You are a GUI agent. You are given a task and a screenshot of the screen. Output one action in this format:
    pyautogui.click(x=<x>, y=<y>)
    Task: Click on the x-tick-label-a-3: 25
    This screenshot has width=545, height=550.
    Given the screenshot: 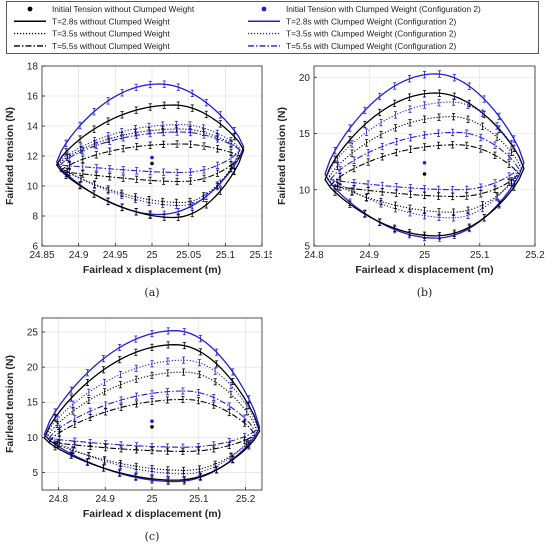 What is the action you would take?
    pyautogui.click(x=152, y=255)
    